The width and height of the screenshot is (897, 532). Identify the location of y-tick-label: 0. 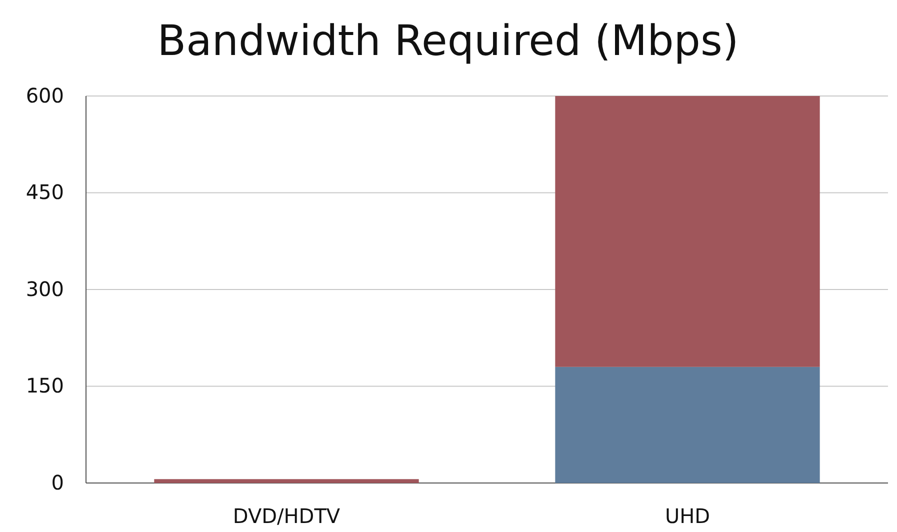
(57, 482).